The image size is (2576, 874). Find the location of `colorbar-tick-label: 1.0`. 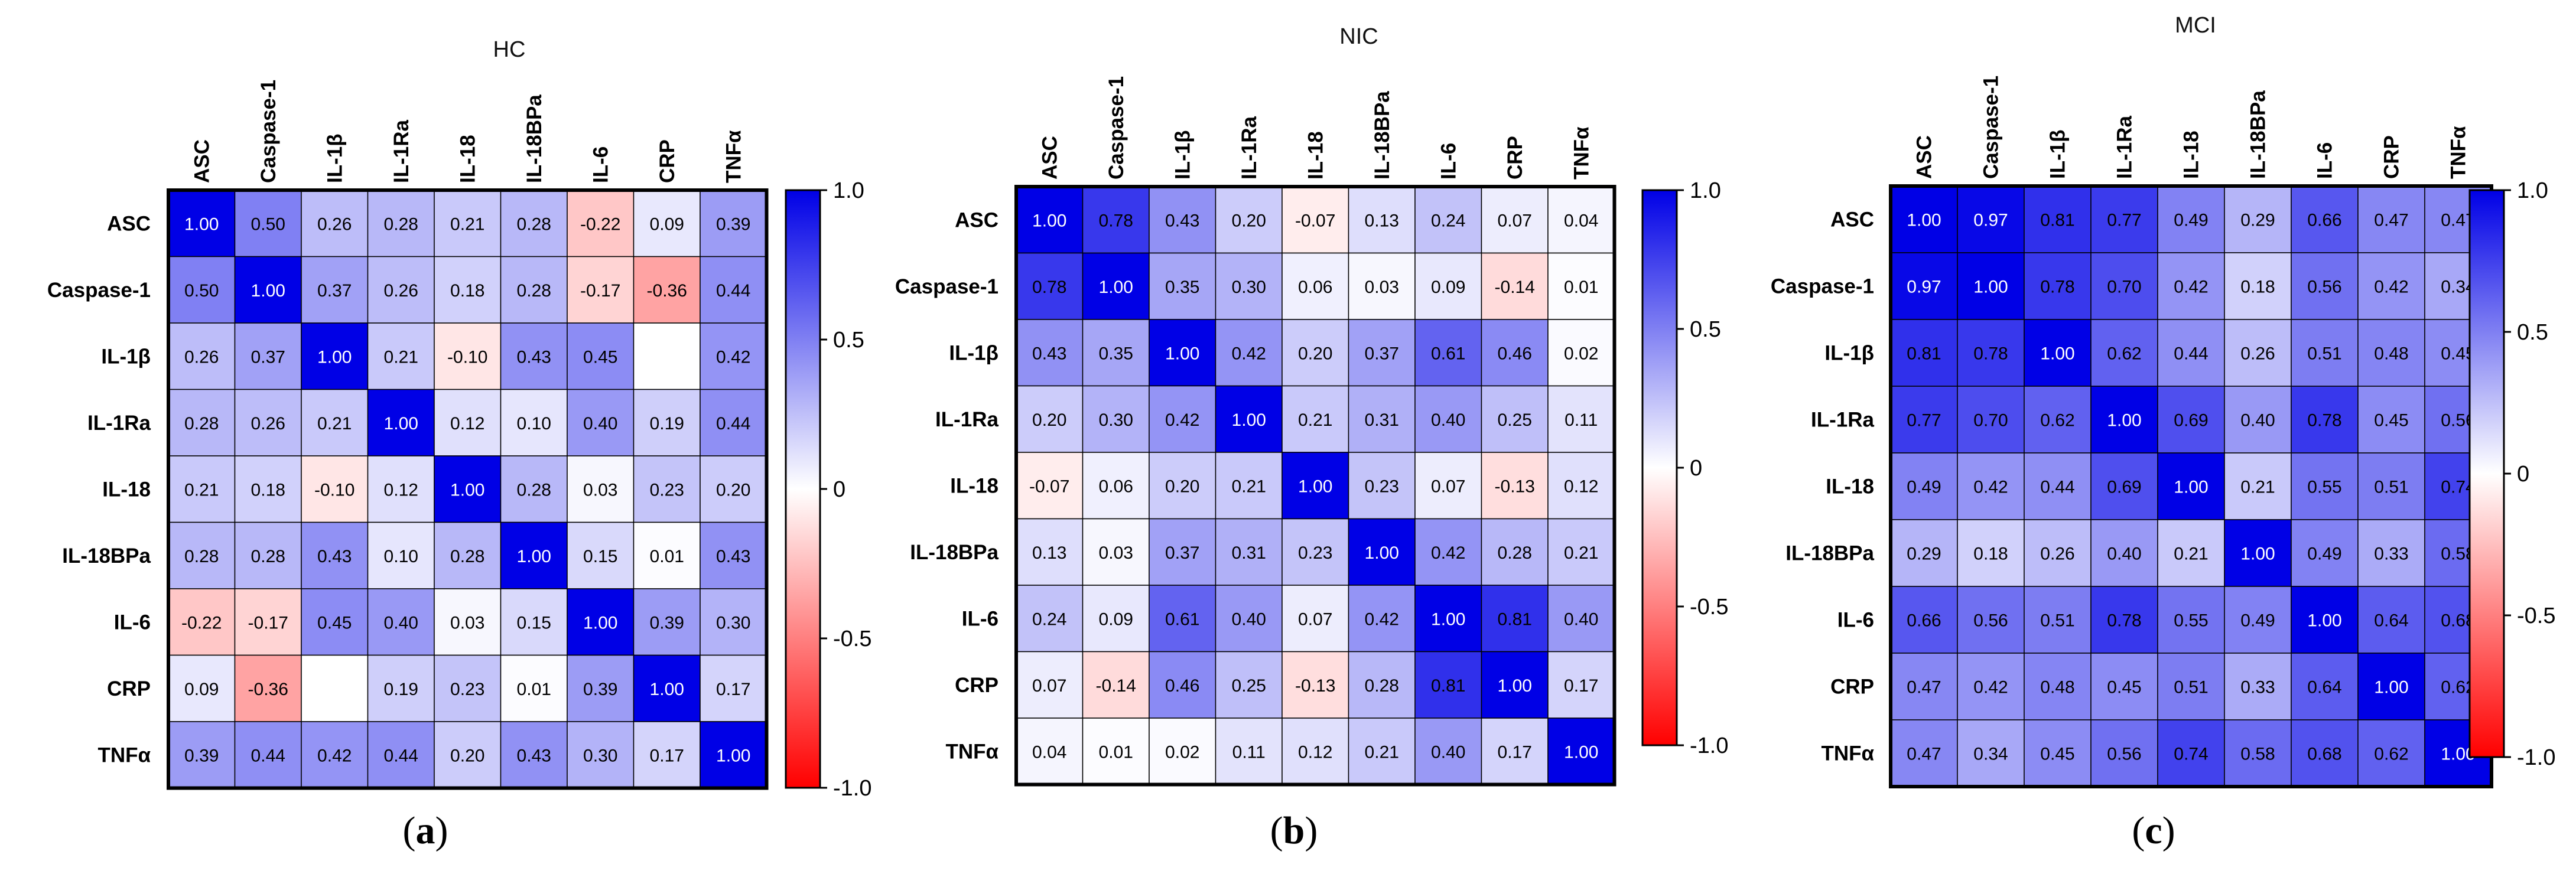

colorbar-tick-label: 1.0 is located at coordinates (1705, 190).